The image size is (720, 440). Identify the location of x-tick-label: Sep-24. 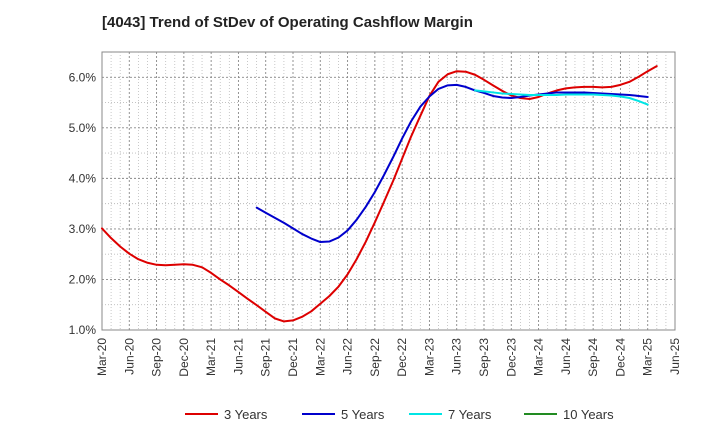
(593, 357).